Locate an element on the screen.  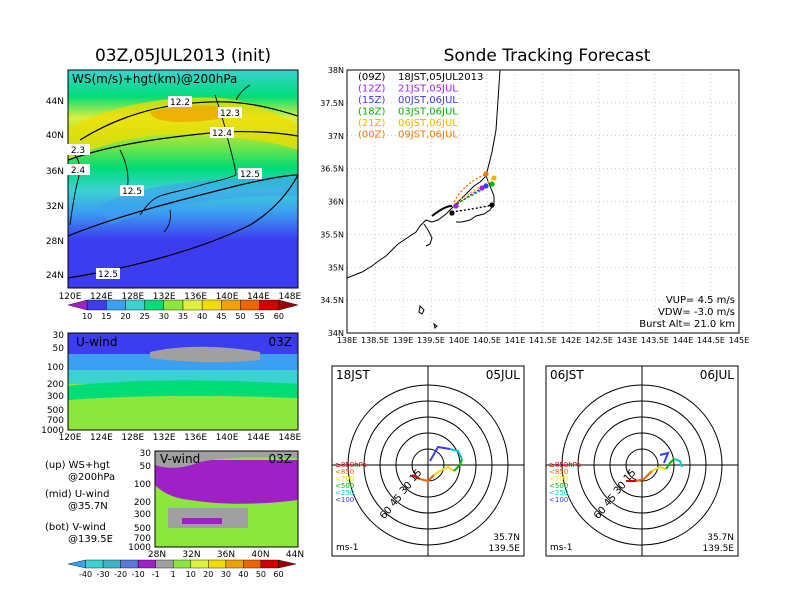
map-legend-code: (12Z) is located at coordinates (371, 89).